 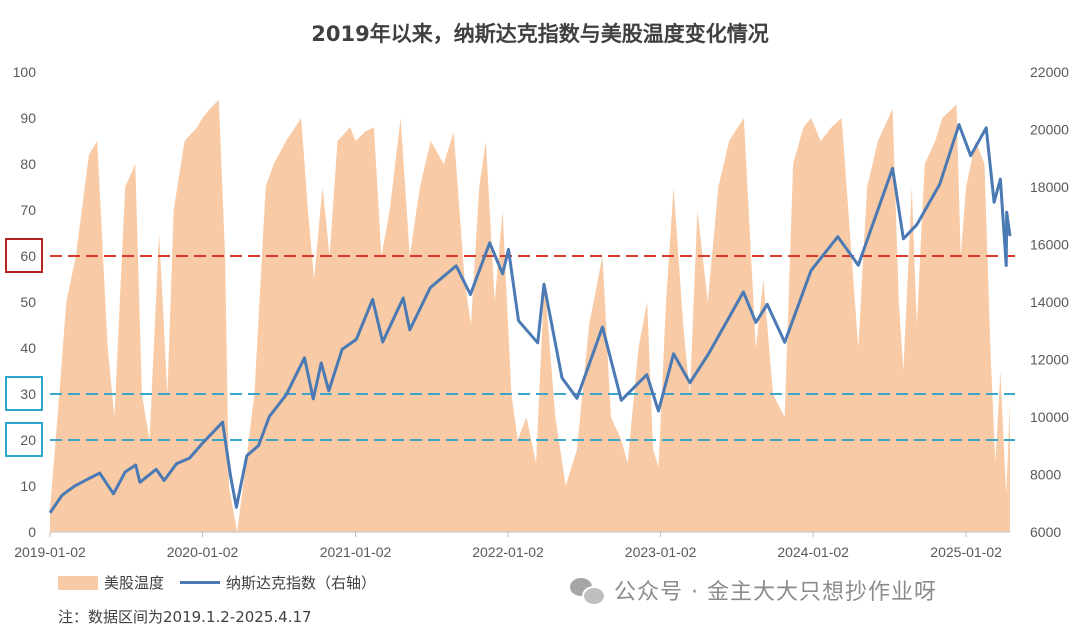 I want to click on y-left-tick-30: 30, so click(x=28, y=394).